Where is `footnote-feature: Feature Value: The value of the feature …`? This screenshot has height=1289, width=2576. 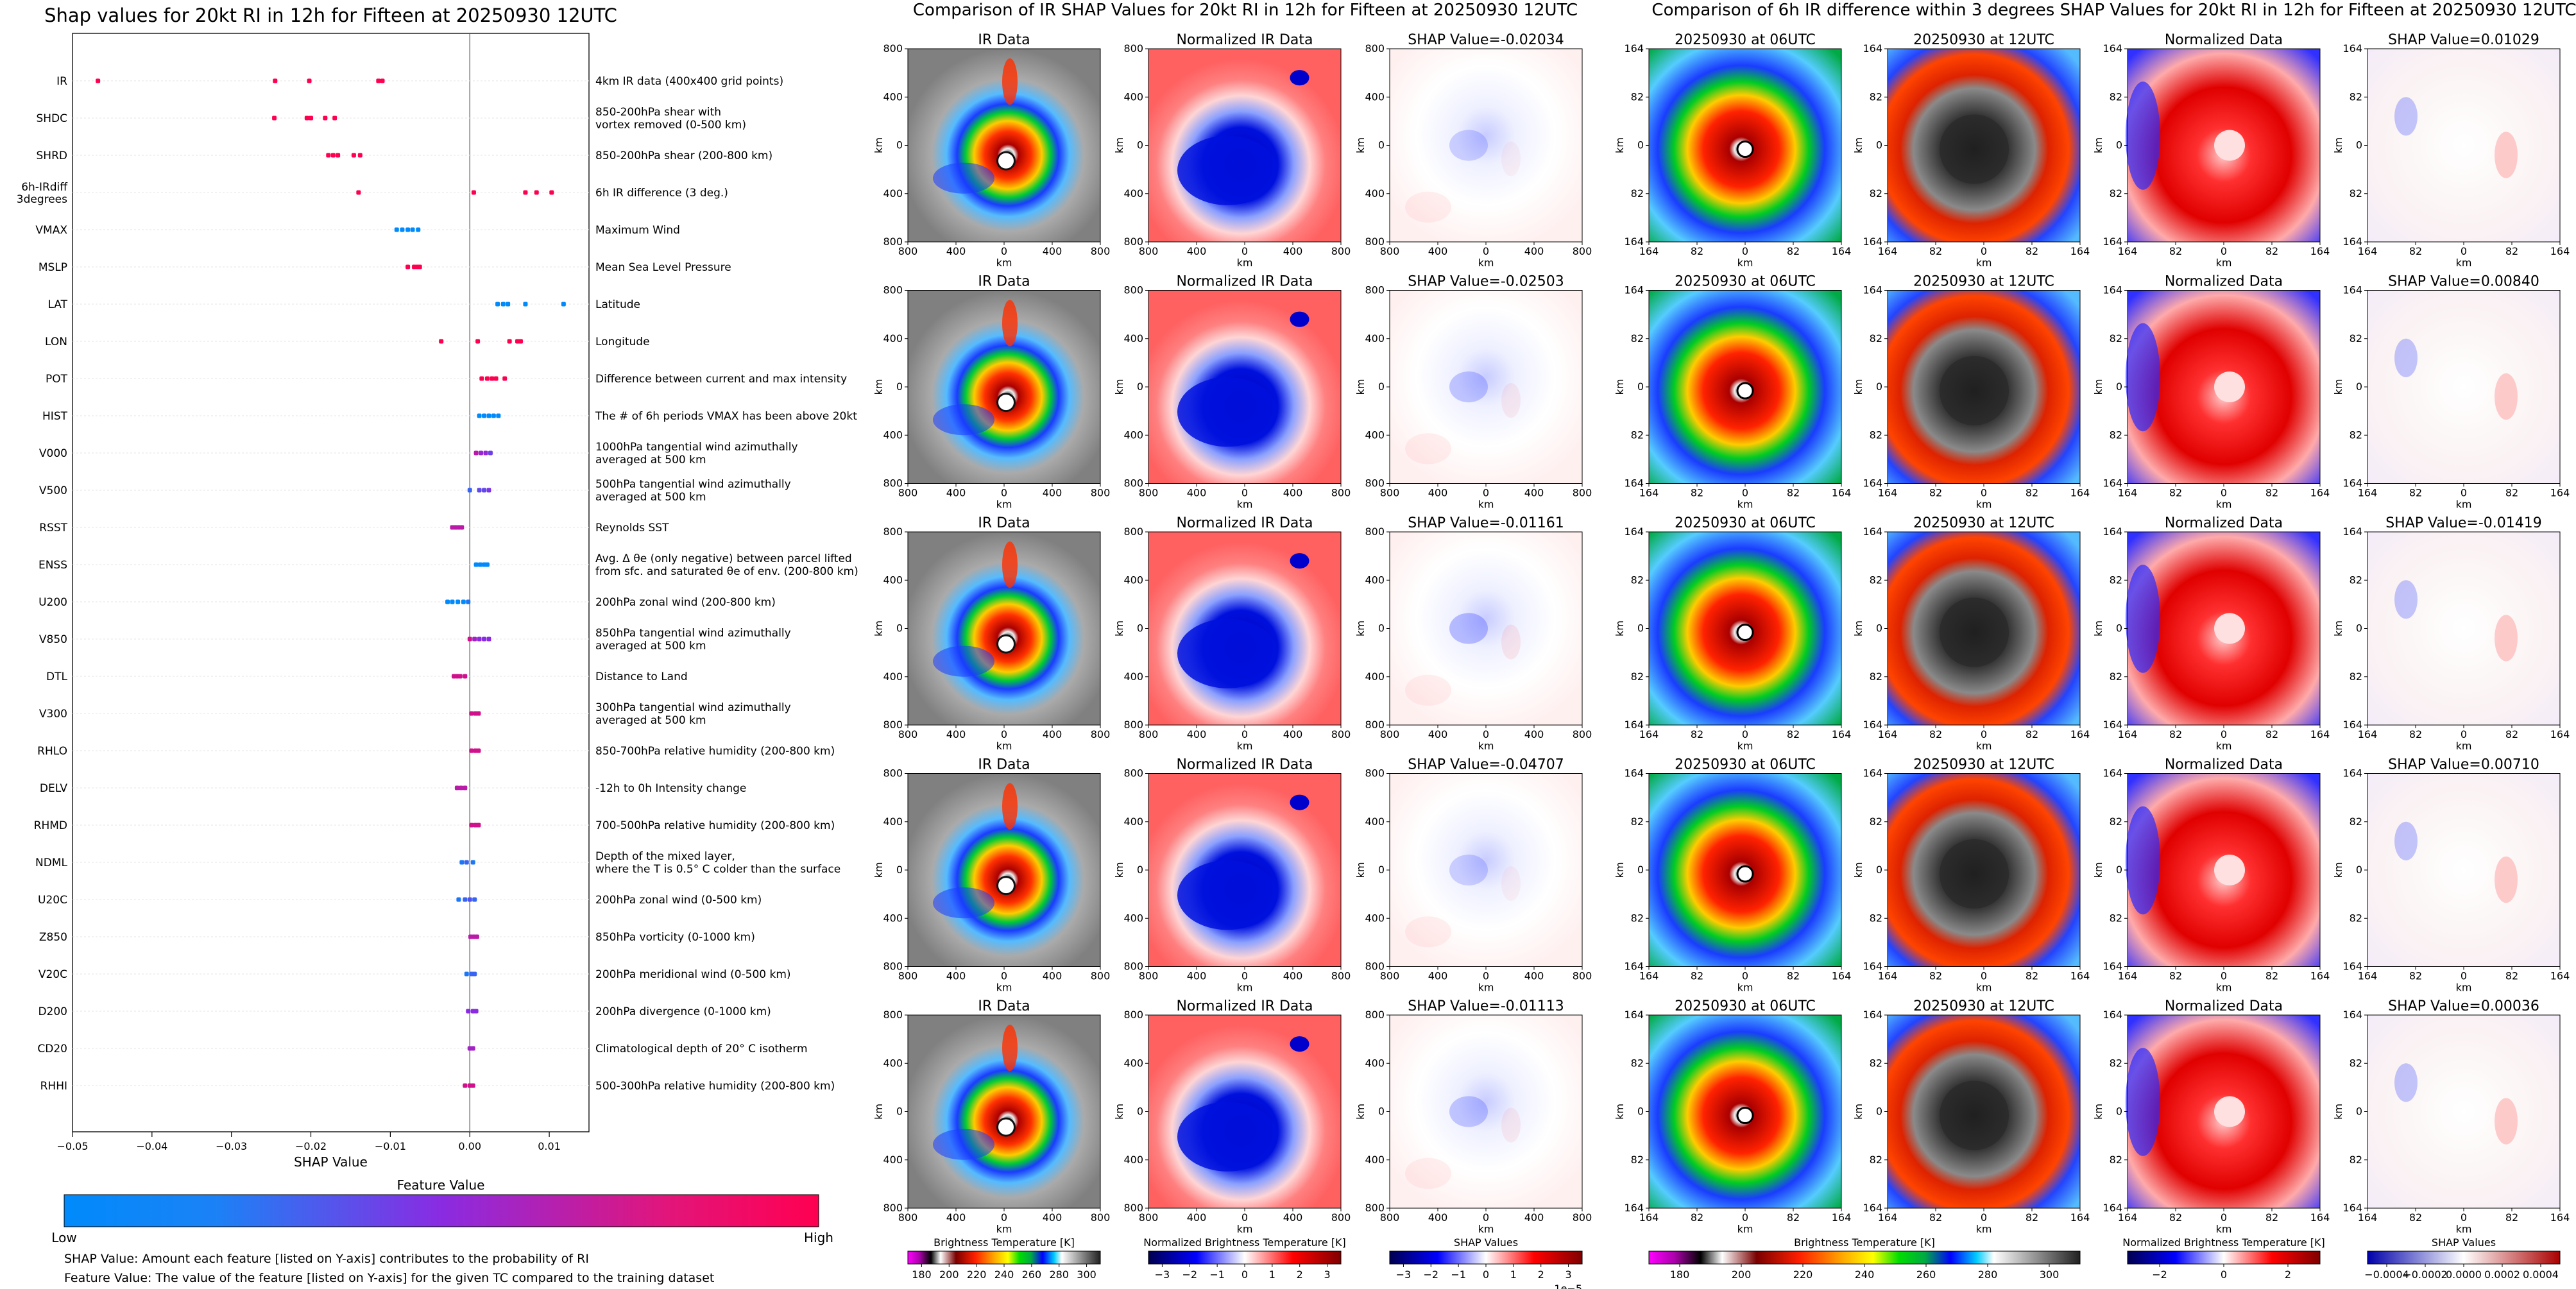 footnote-feature: Feature Value: The value of the feature … is located at coordinates (389, 1278).